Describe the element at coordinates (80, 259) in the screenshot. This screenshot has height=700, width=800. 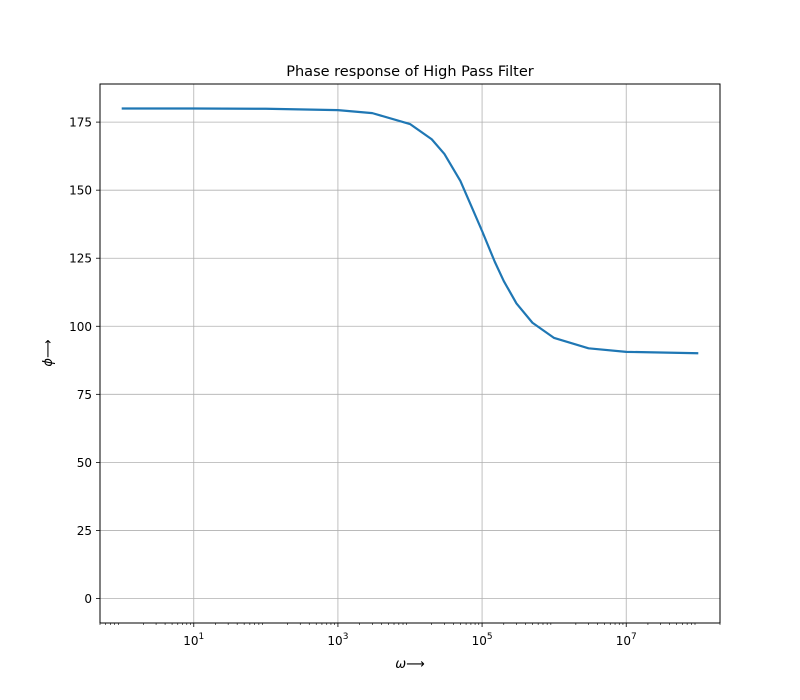
I see `y-tick-label: 125` at that location.